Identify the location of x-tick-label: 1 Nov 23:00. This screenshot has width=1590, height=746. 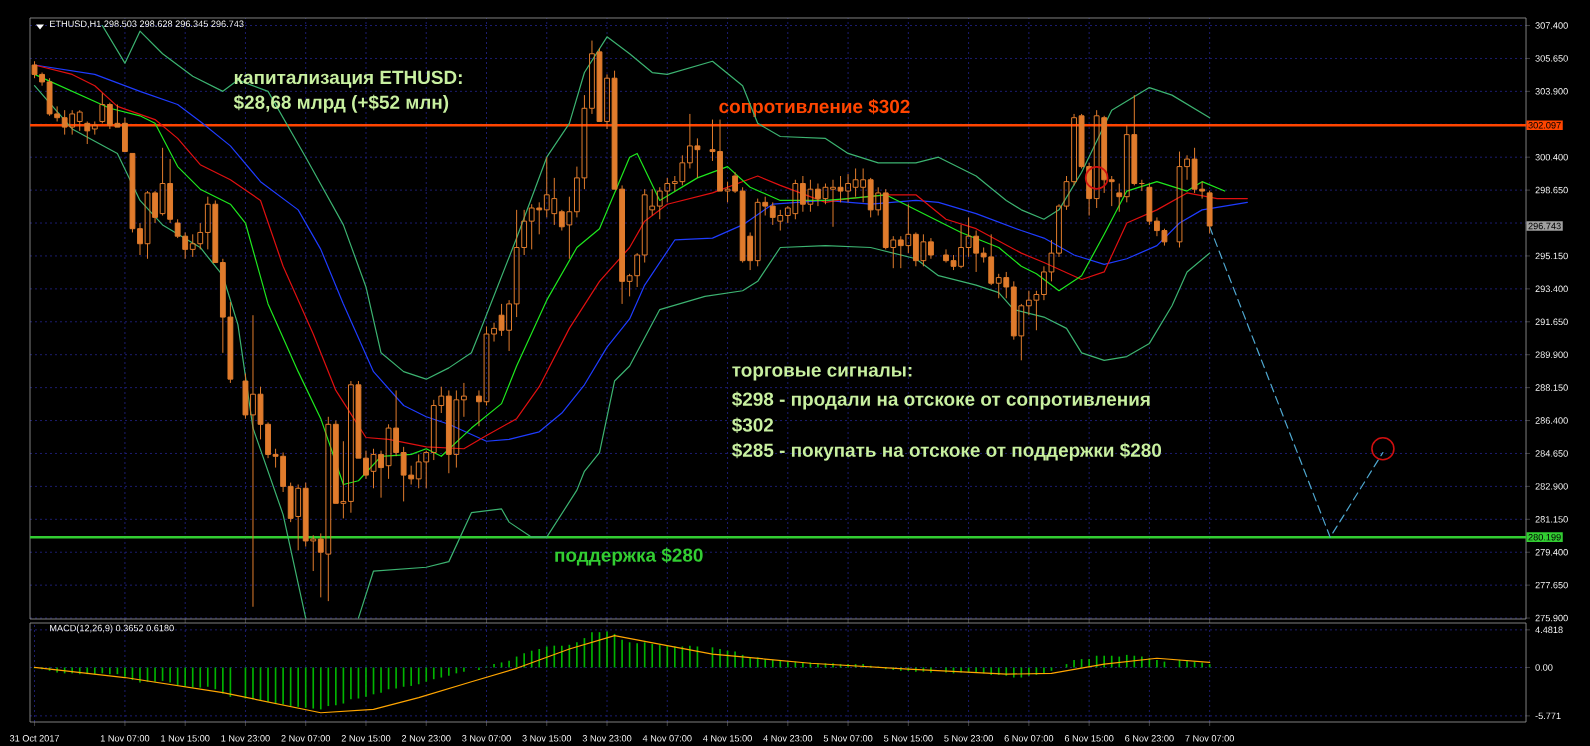
(245, 738).